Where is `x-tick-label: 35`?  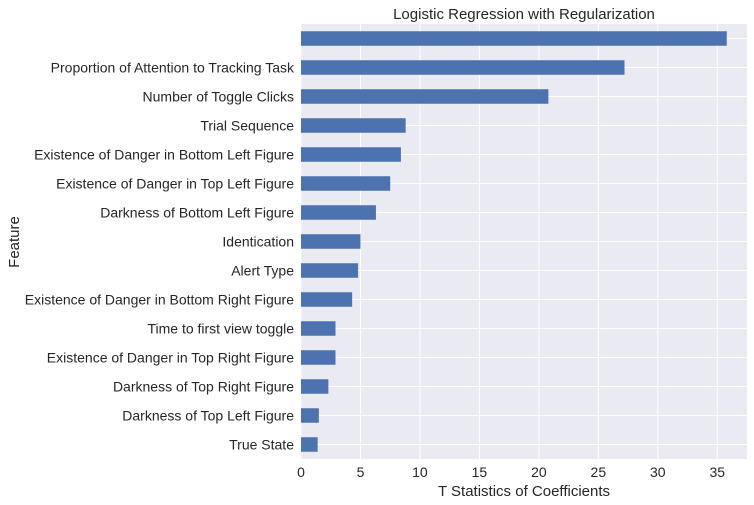 x-tick-label: 35 is located at coordinates (717, 472).